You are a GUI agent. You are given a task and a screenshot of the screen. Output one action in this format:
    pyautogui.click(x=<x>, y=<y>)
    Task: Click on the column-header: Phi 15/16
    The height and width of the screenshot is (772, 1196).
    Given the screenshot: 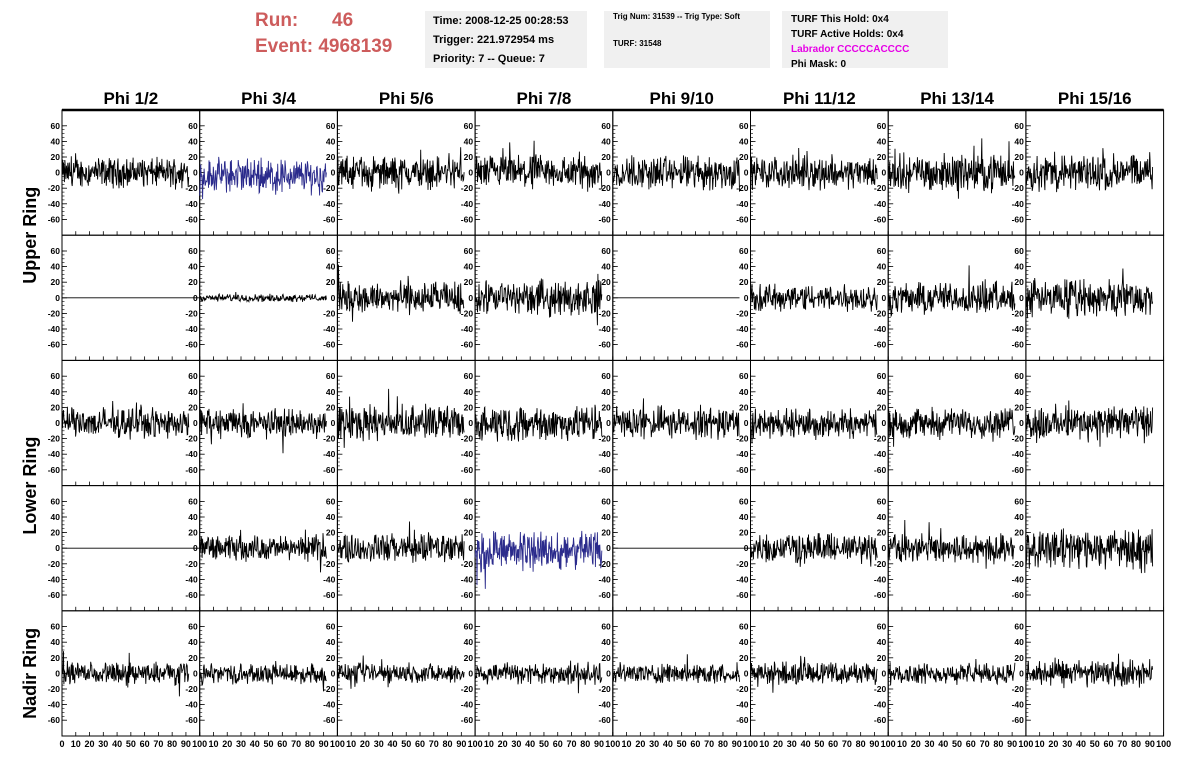 What is the action you would take?
    pyautogui.click(x=1095, y=98)
    